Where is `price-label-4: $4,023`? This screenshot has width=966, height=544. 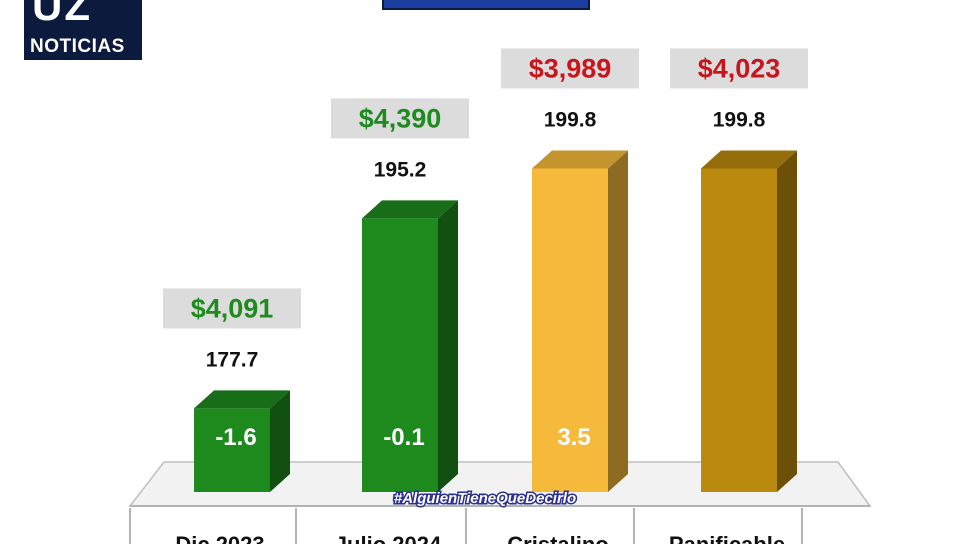
price-label-4: $4,023 is located at coordinates (739, 68).